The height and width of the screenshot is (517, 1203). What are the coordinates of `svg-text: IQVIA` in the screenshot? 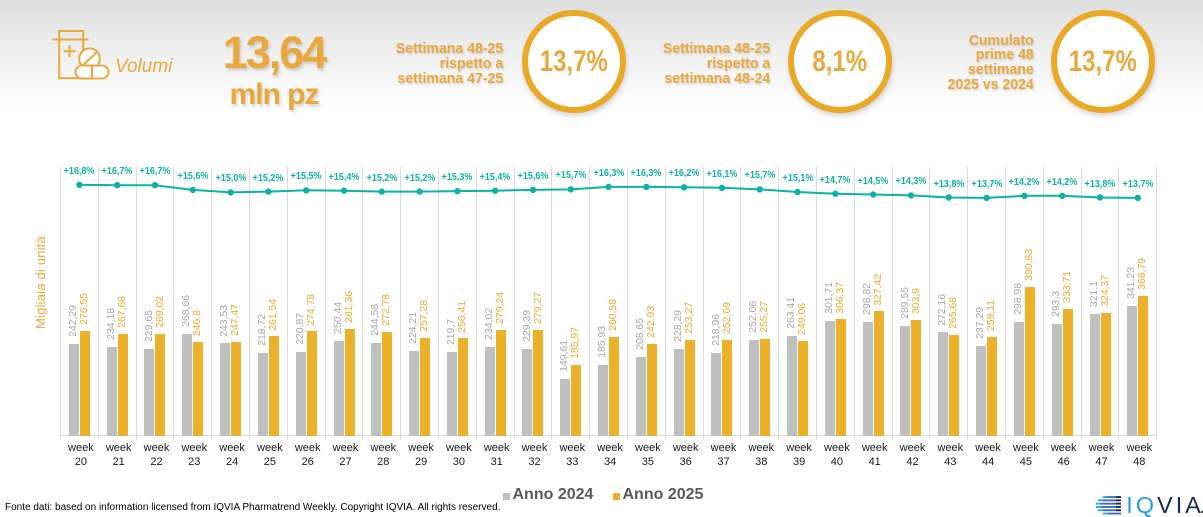 It's located at (1164, 504).